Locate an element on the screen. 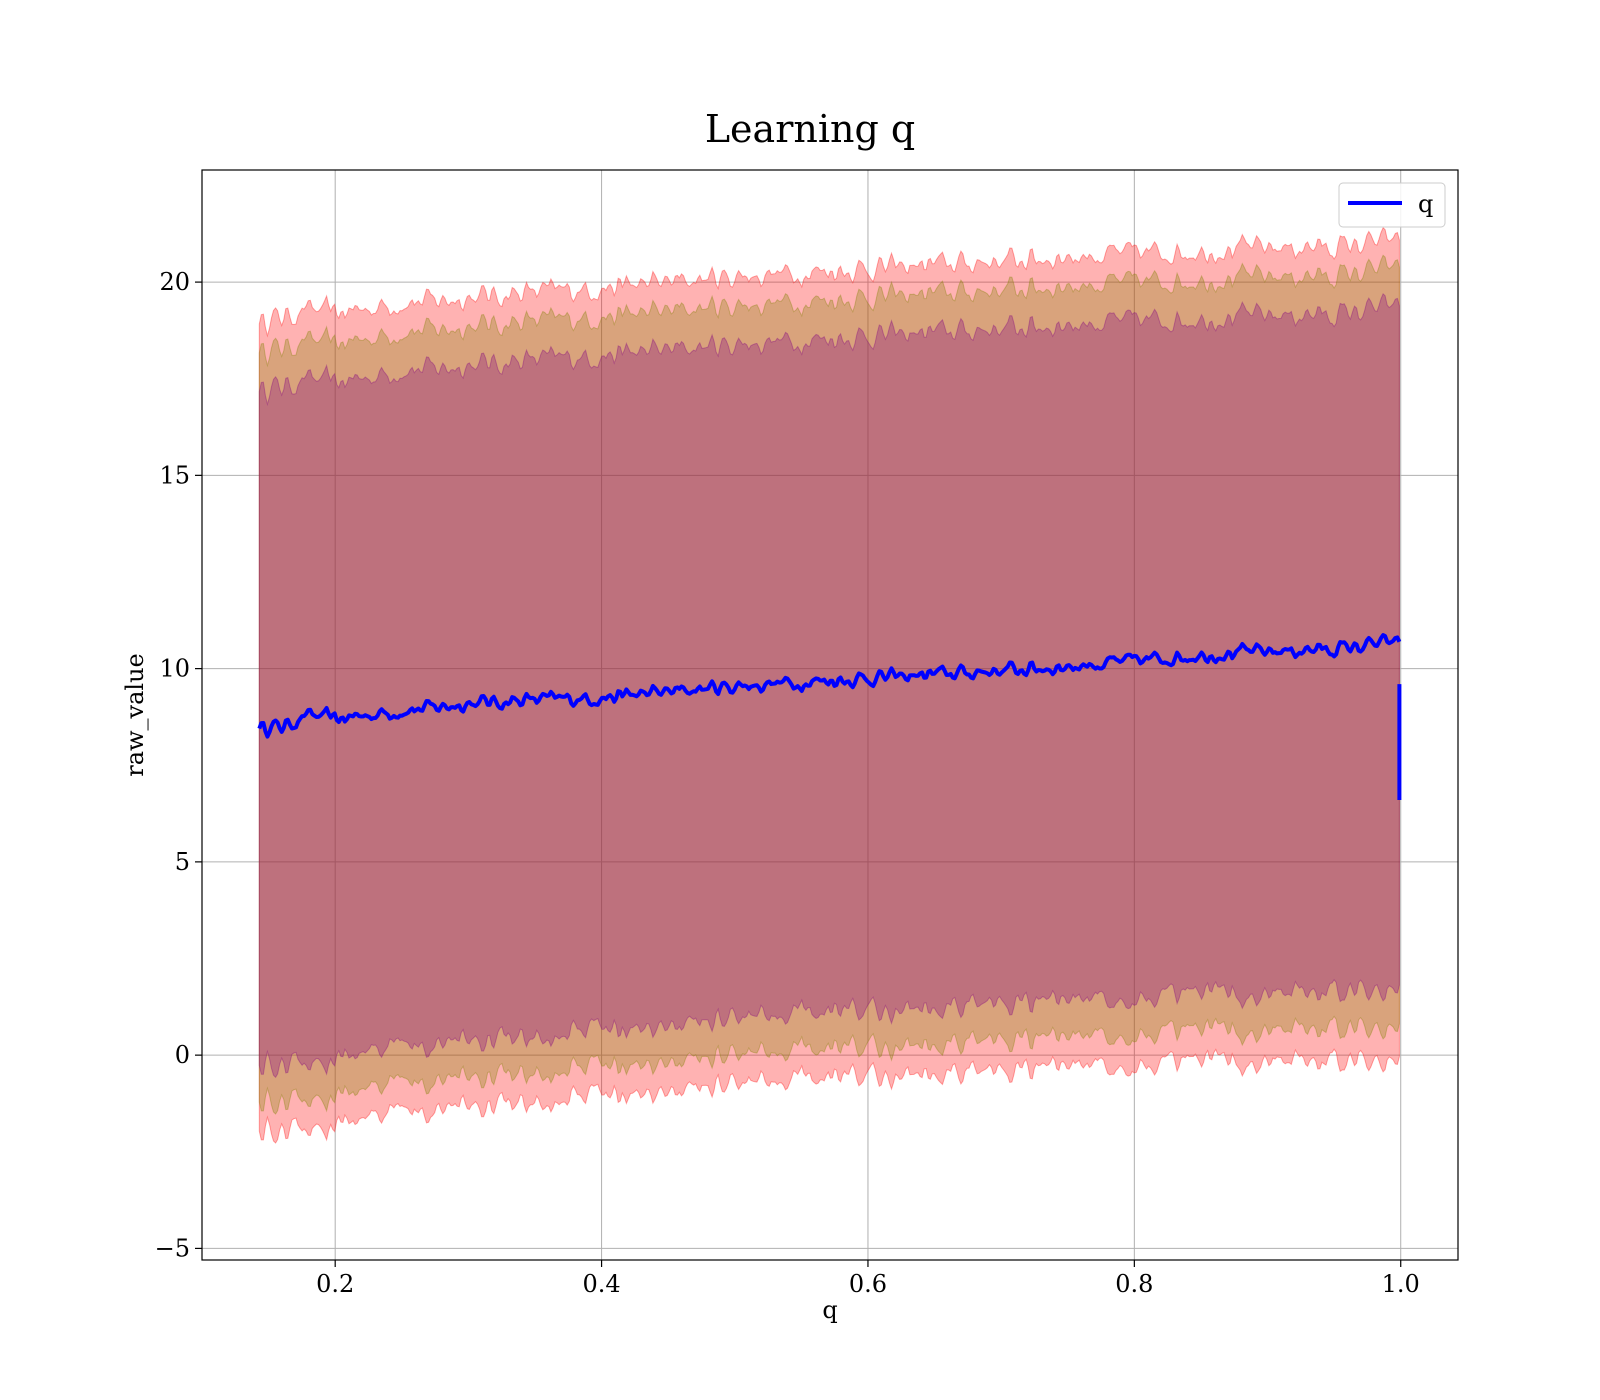 The width and height of the screenshot is (1600, 1400). legend-label-q: q is located at coordinates (1425, 204).